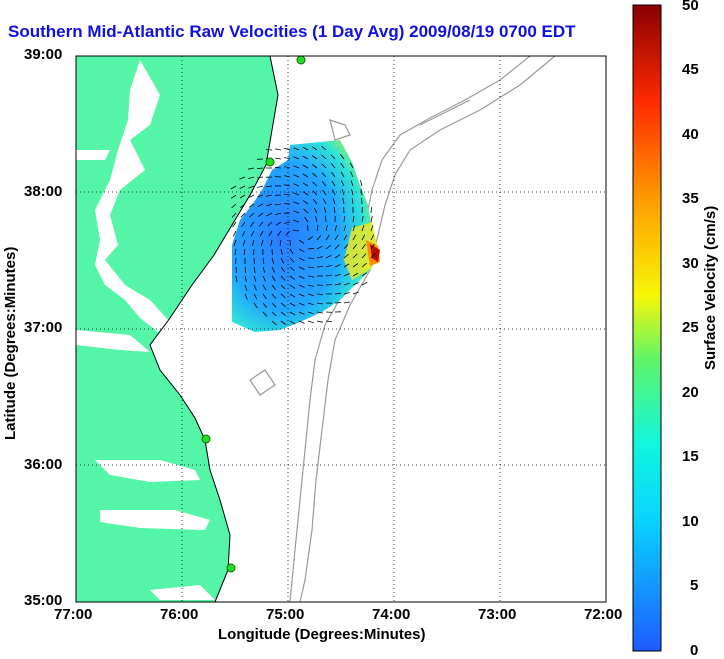 Image resolution: width=724 pixels, height=659 pixels. Describe the element at coordinates (690, 263) in the screenshot. I see `colorbar-tick-30: 30` at that location.